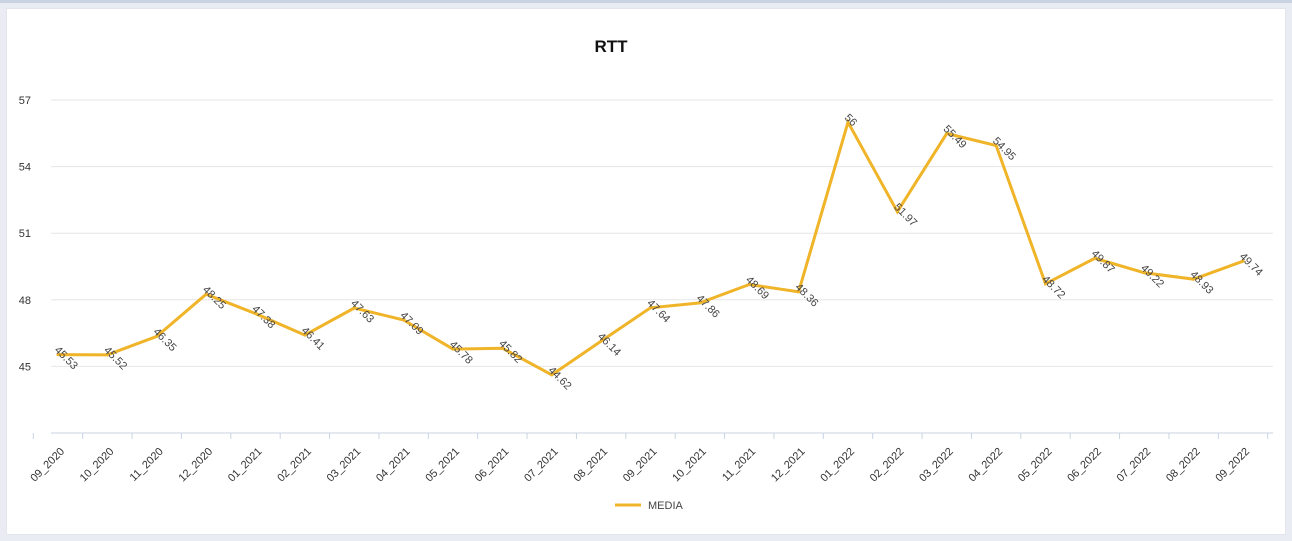  I want to click on x-tick-label: 05_2022, so click(1035, 465).